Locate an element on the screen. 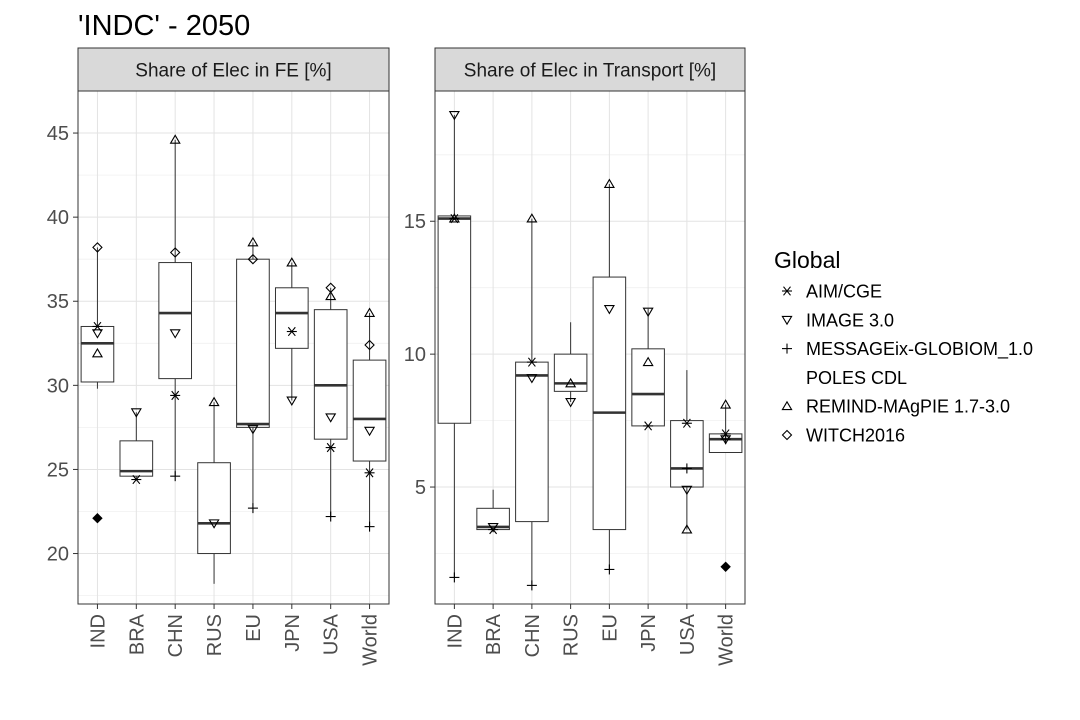 Image resolution: width=1080 pixels, height=720 pixels. legend-label: MESSAGEix-GLOBIOM_1.0 is located at coordinates (919, 349).